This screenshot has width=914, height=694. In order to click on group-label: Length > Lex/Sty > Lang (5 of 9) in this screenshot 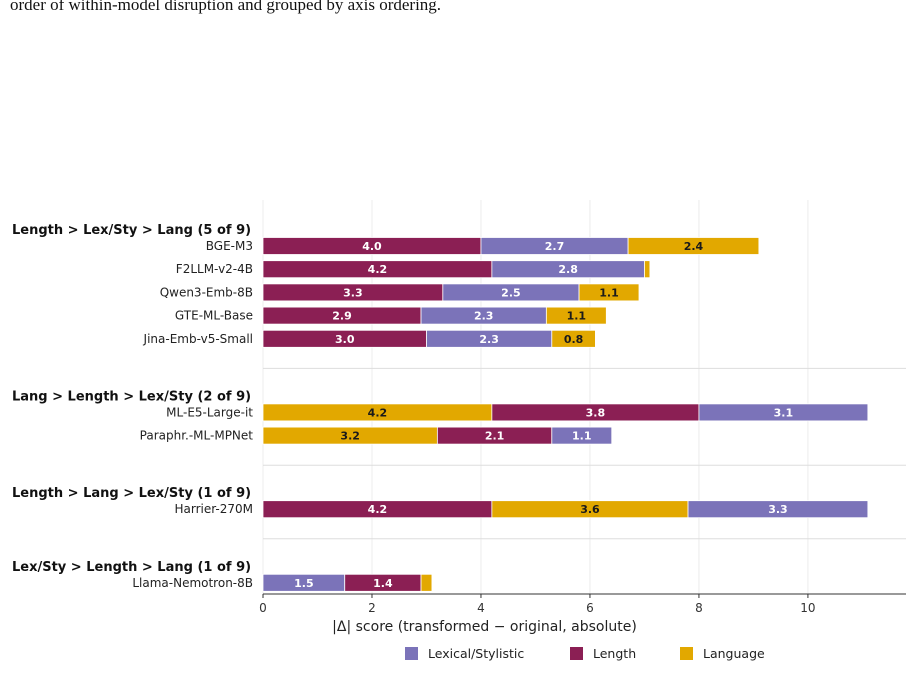, I will do `click(131, 230)`.